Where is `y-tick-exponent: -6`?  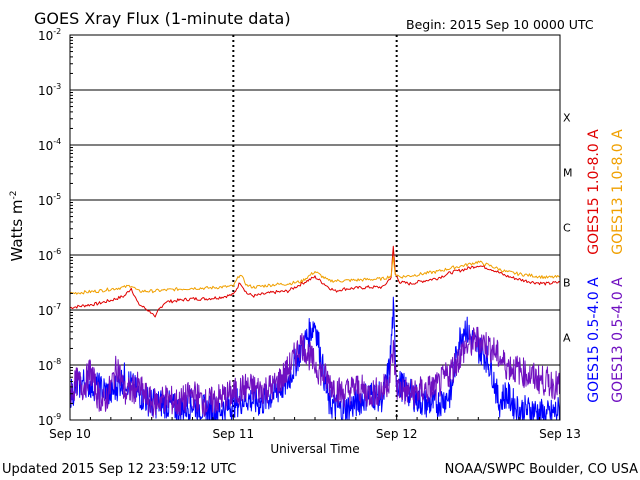 y-tick-exponent: -6 is located at coordinates (57, 251).